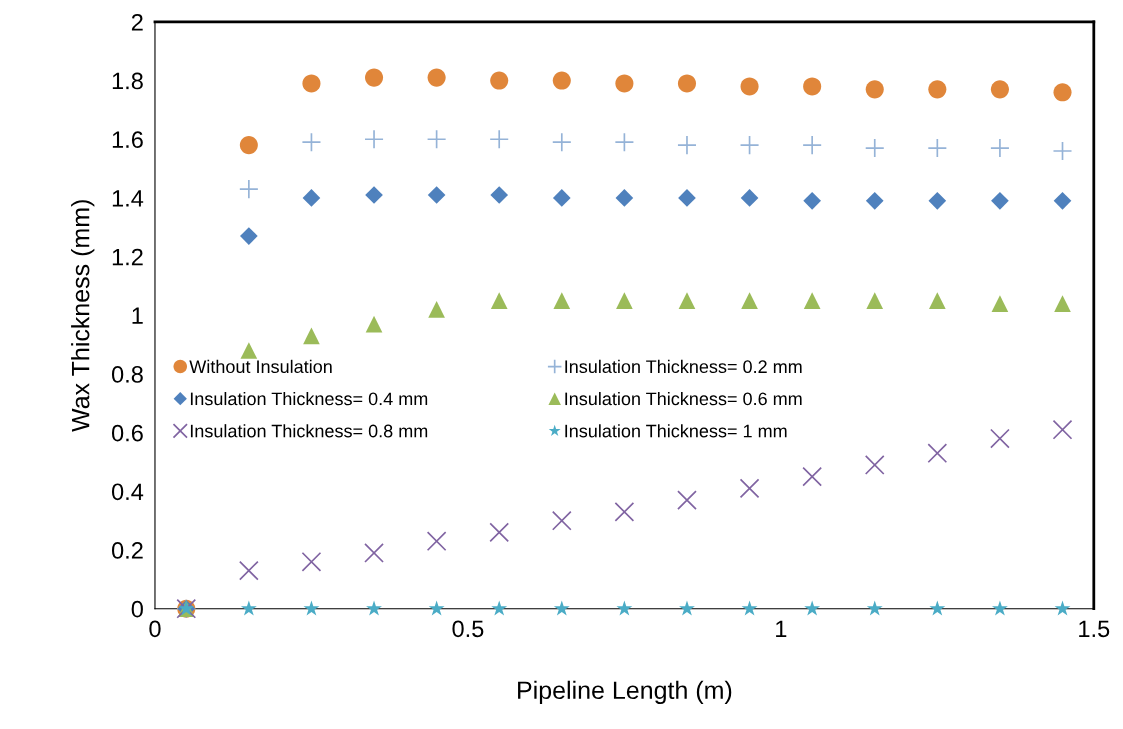 This screenshot has height=729, width=1123. I want to click on legend-label: Insulation Thickness= 0.8 mm, so click(309, 431).